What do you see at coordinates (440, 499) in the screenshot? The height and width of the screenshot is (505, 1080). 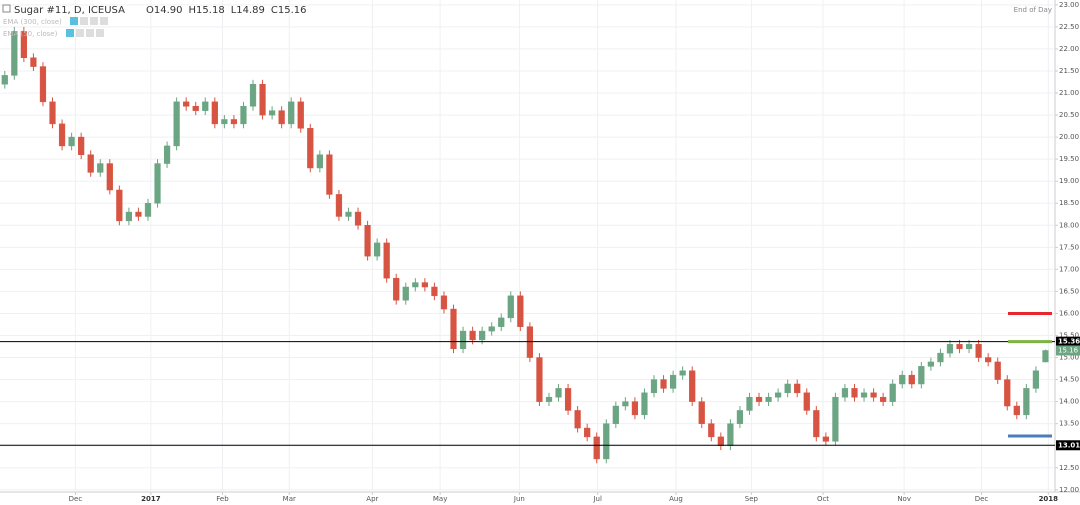 I see `x-tick-label: May` at bounding box center [440, 499].